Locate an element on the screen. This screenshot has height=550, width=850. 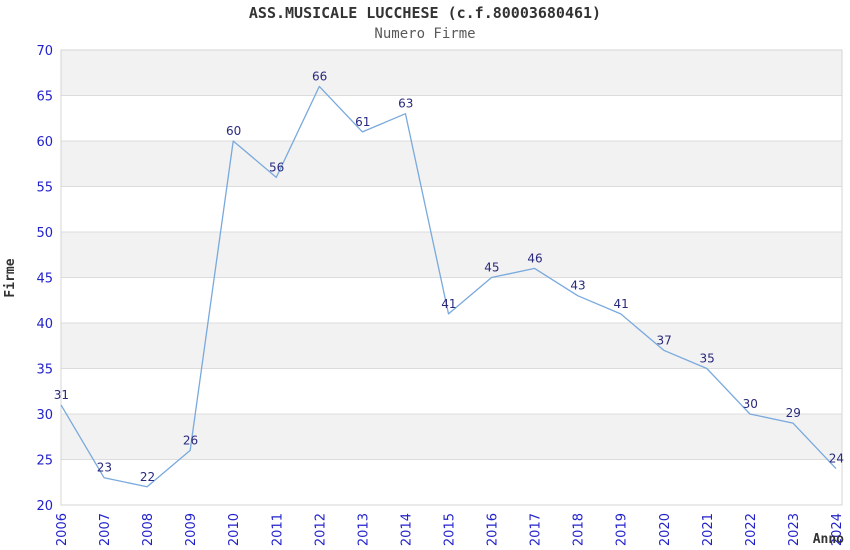
x-tick-label: 2006 is located at coordinates (62, 529).